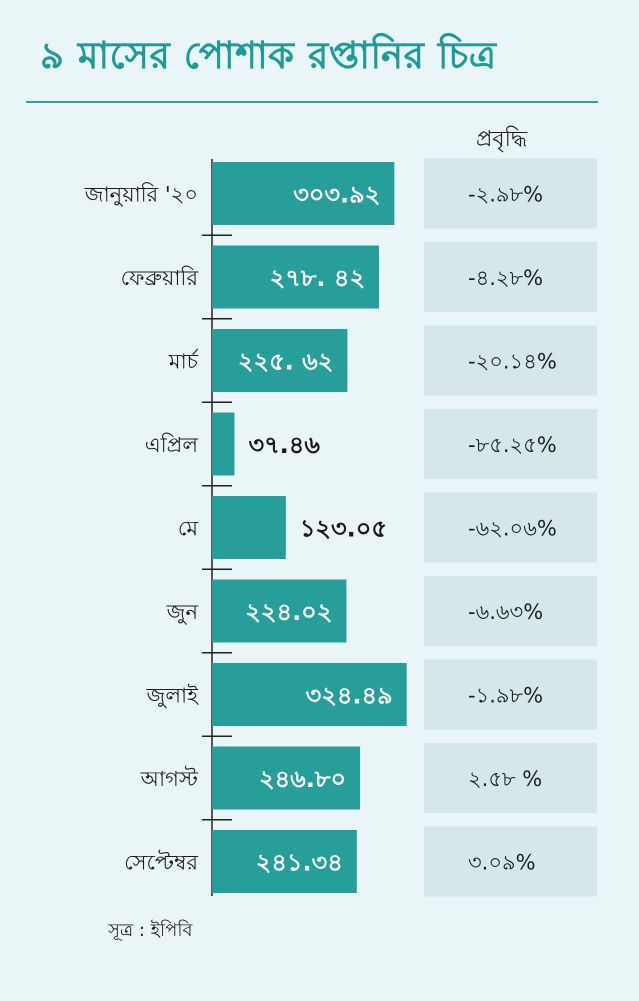 The width and height of the screenshot is (639, 1001). I want to click on category-label: মার্চ, so click(183, 361).